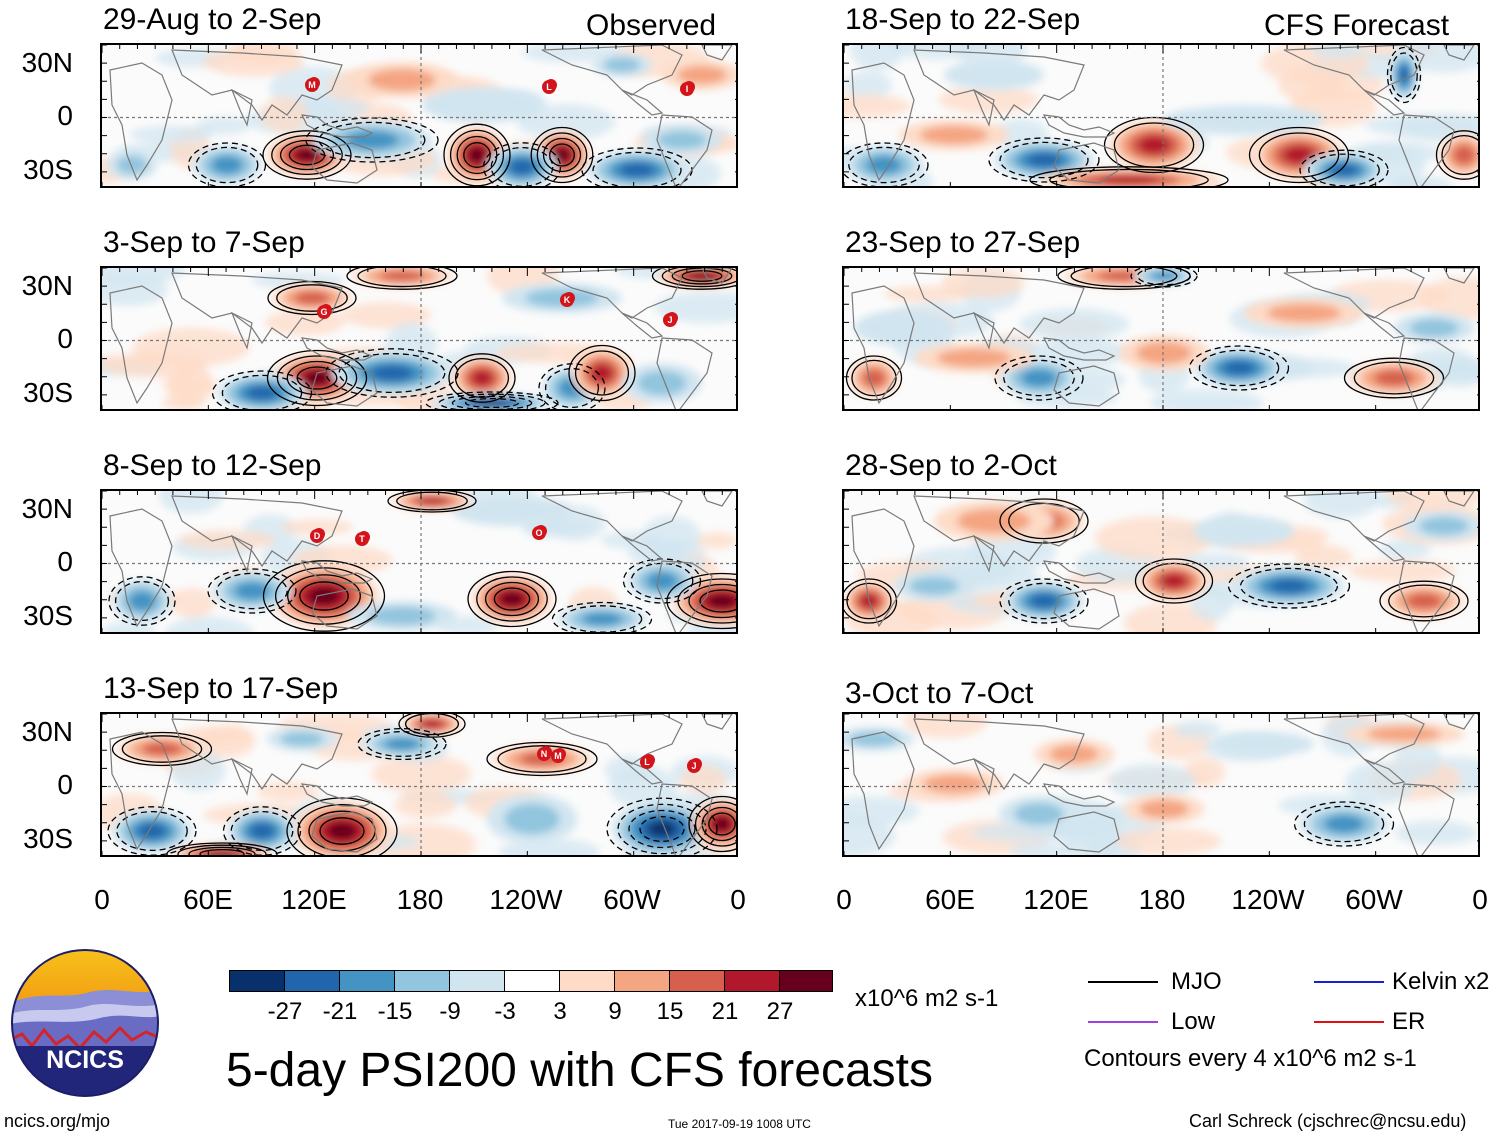  What do you see at coordinates (419, 338) in the screenshot?
I see `map-panel-obs-2: G K J` at bounding box center [419, 338].